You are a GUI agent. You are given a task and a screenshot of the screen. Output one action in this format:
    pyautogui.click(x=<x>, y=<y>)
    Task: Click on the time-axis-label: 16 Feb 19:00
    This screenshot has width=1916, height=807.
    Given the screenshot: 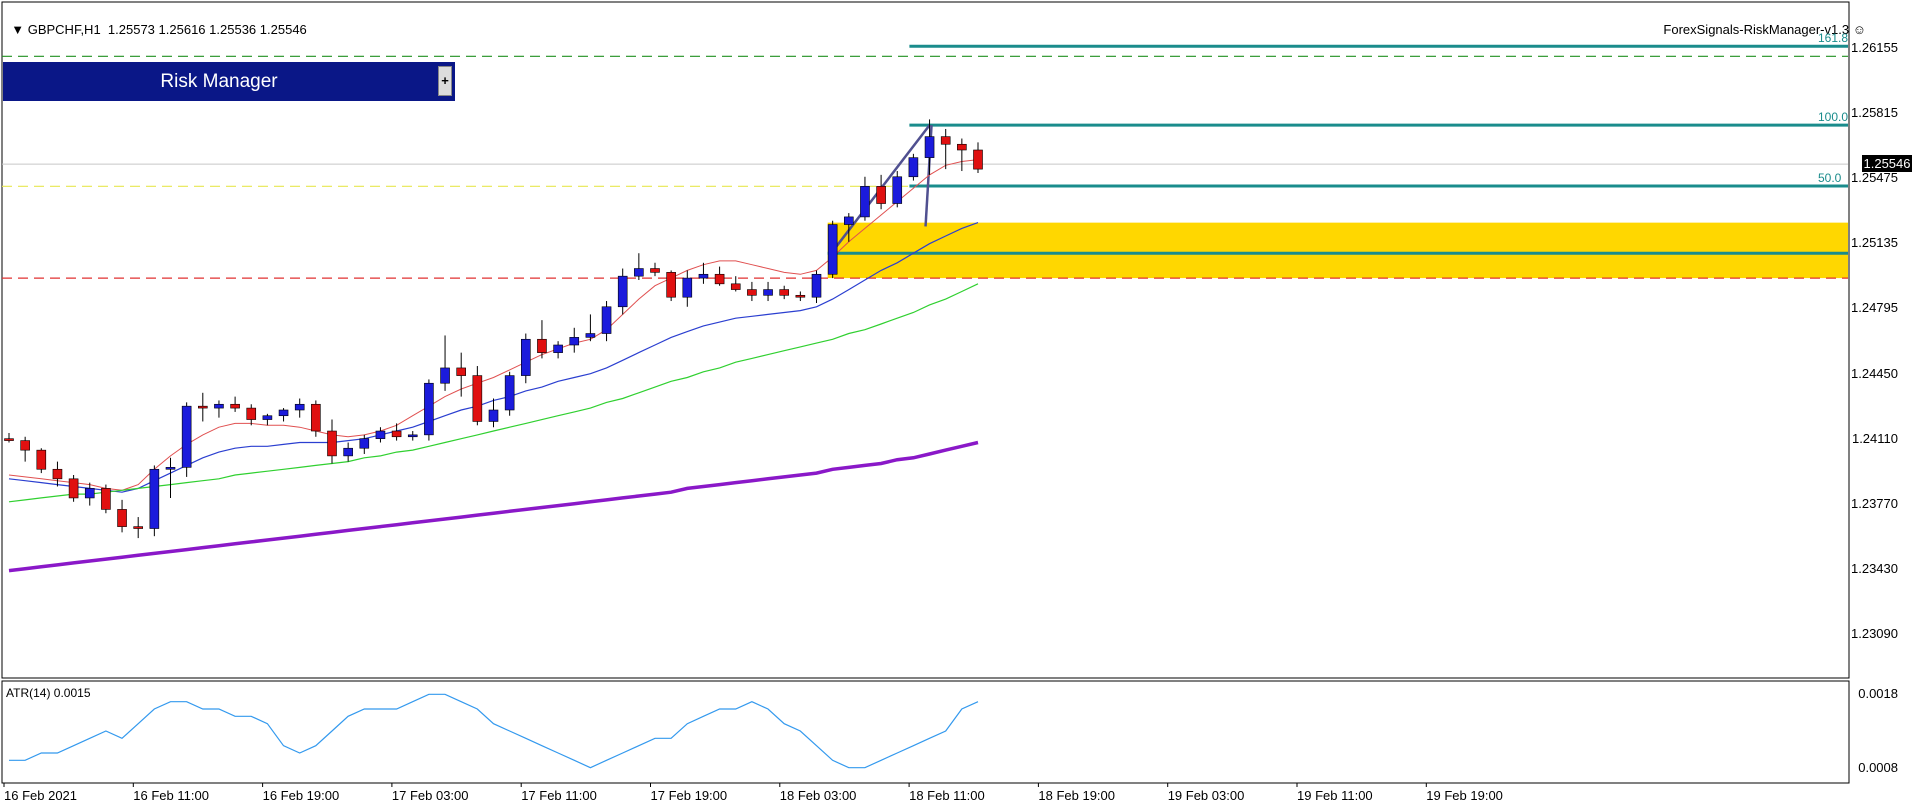 What is the action you would take?
    pyautogui.click(x=301, y=795)
    